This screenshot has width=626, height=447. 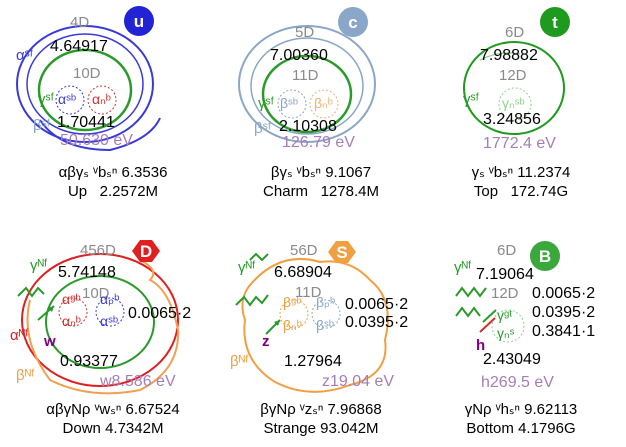 I want to click on formula-value: 7.96868, so click(x=354, y=409).